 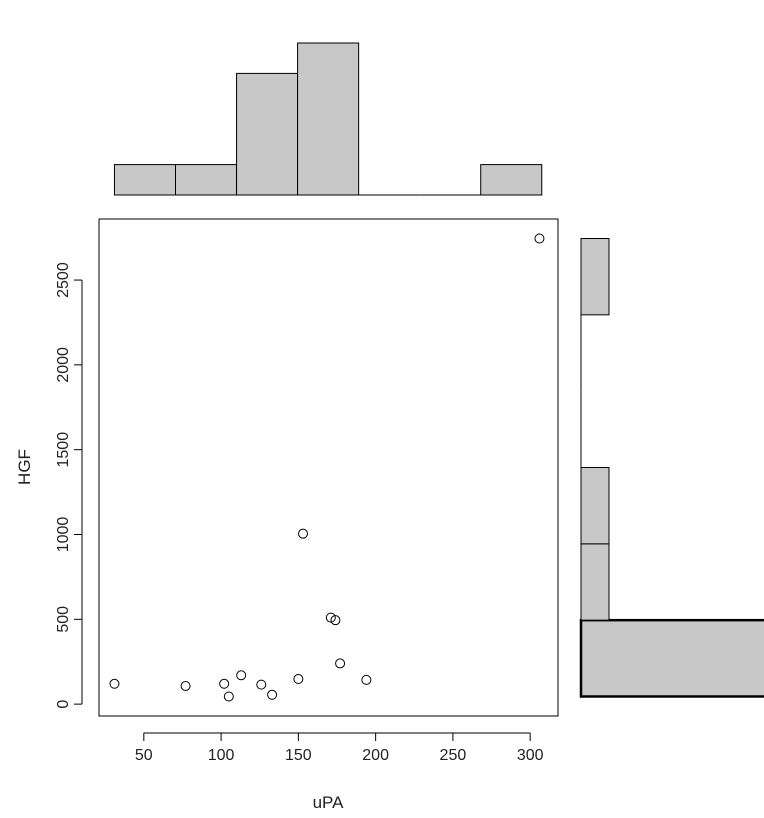 I want to click on right-histogram, so click(x=671, y=468).